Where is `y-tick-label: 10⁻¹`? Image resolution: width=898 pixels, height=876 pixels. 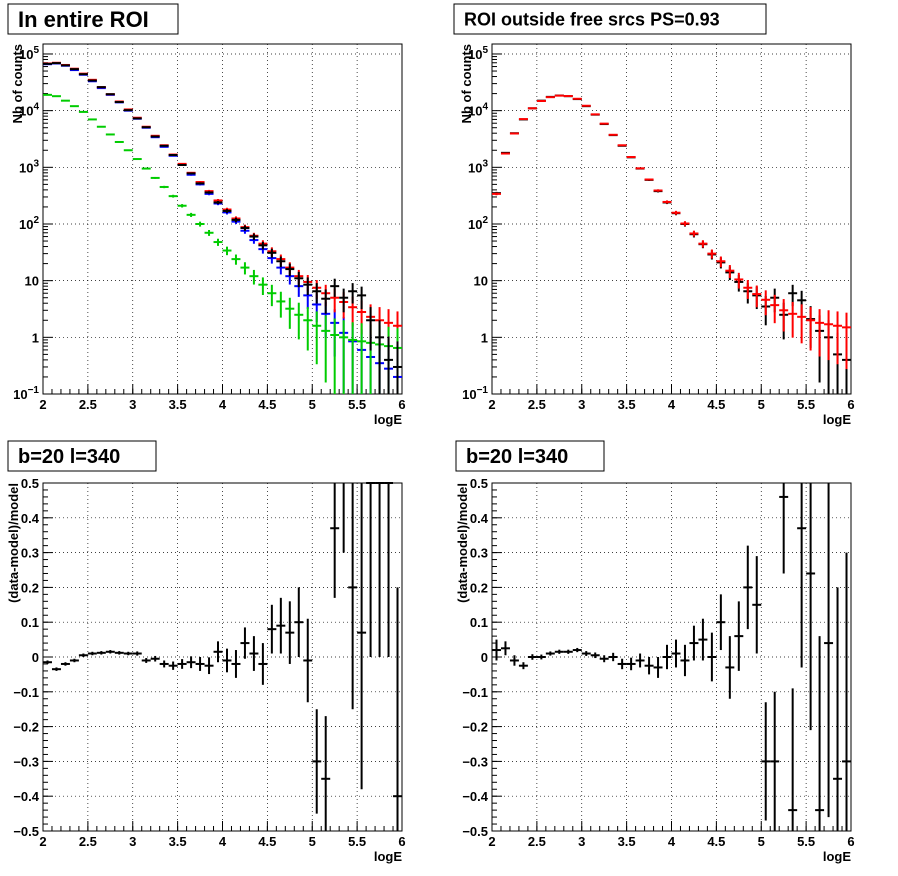
y-tick-label: 10⁻¹ is located at coordinates (26, 393).